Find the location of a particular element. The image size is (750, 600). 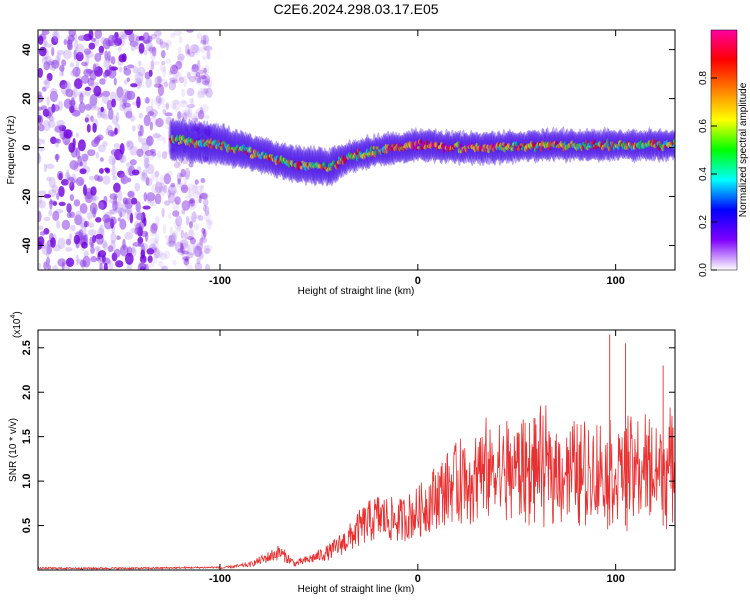

ridge-halo is located at coordinates (461, 149).